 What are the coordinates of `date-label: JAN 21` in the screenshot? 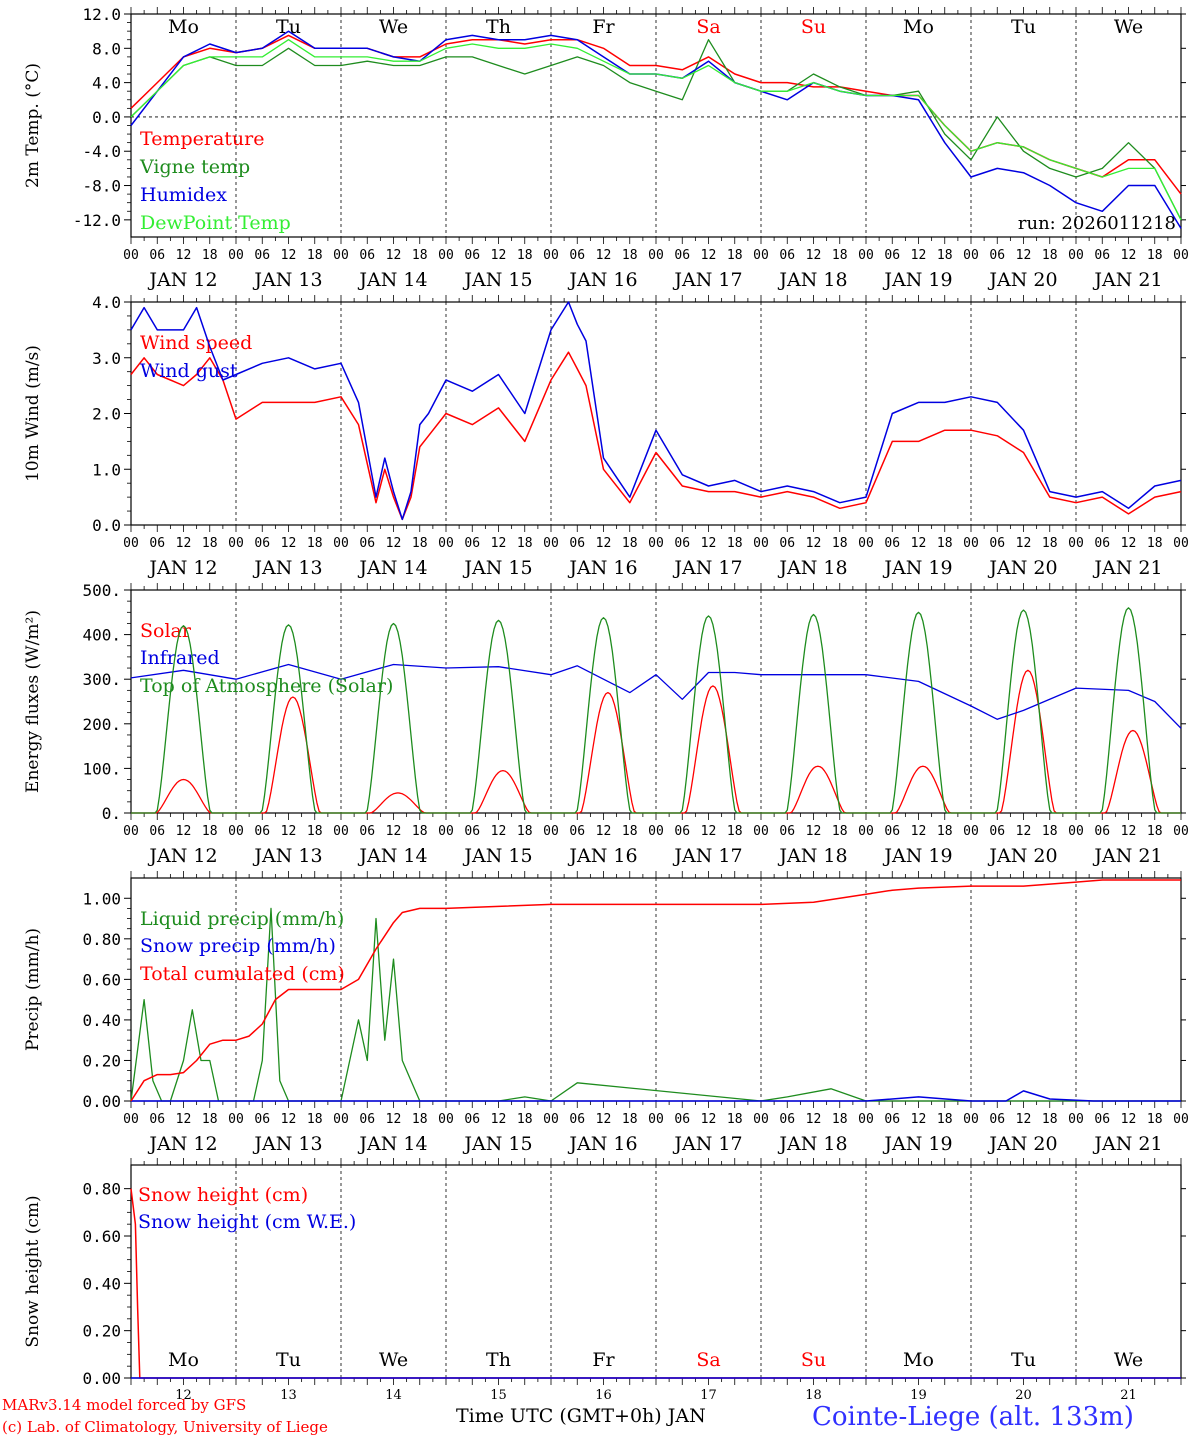 It's located at (1127, 1144).